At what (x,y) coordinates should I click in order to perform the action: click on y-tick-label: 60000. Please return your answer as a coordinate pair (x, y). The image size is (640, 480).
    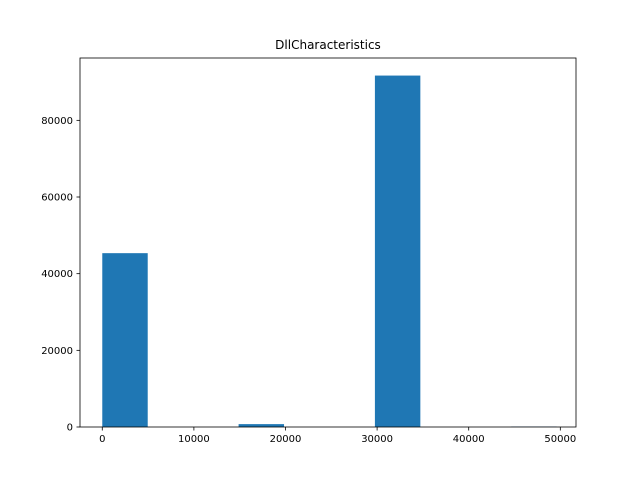
    Looking at the image, I should click on (57, 198).